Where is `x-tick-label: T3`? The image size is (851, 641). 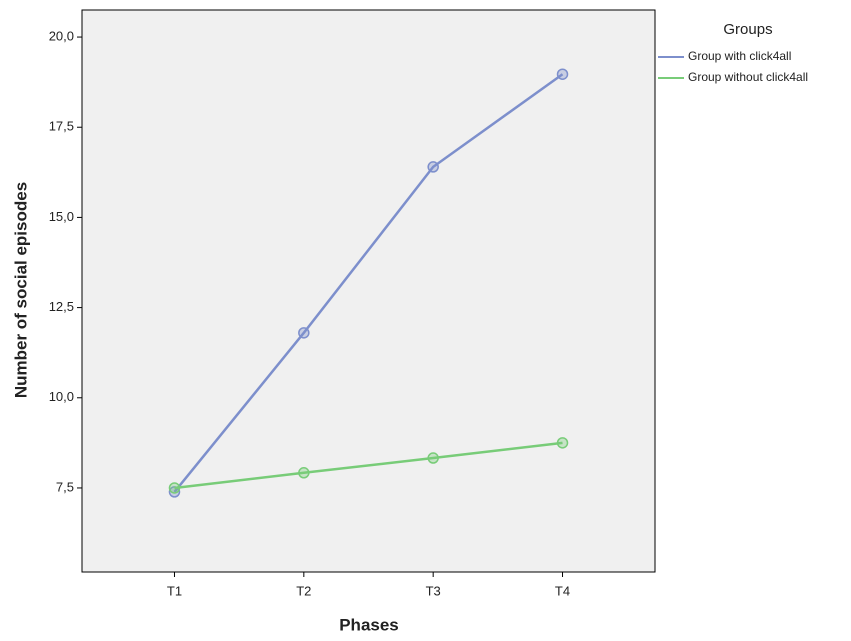
x-tick-label: T3 is located at coordinates (433, 590).